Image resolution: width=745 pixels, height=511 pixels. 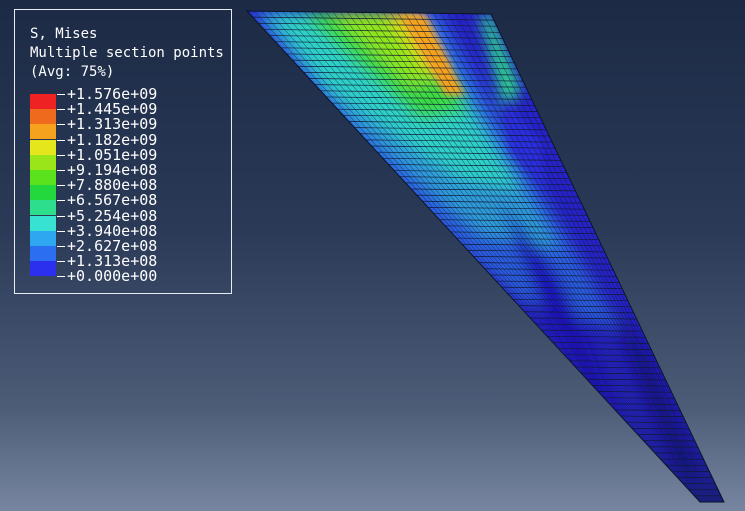 I want to click on legend-tick-label: +3.940e+08, so click(x=112, y=230).